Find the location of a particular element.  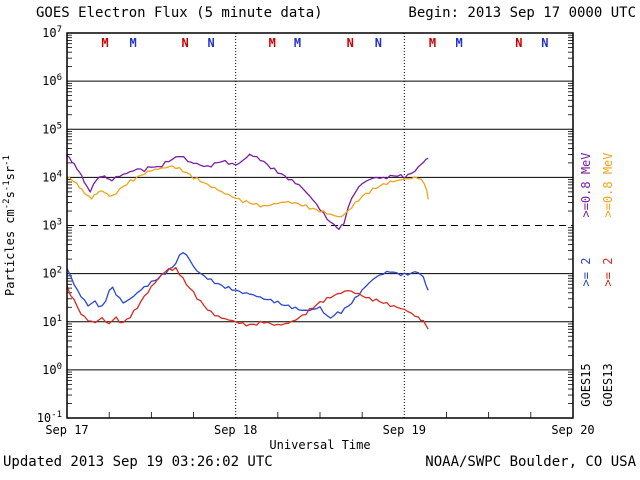

credit-label: NOAA/SWPC Boulder, CO USA is located at coordinates (530, 462).